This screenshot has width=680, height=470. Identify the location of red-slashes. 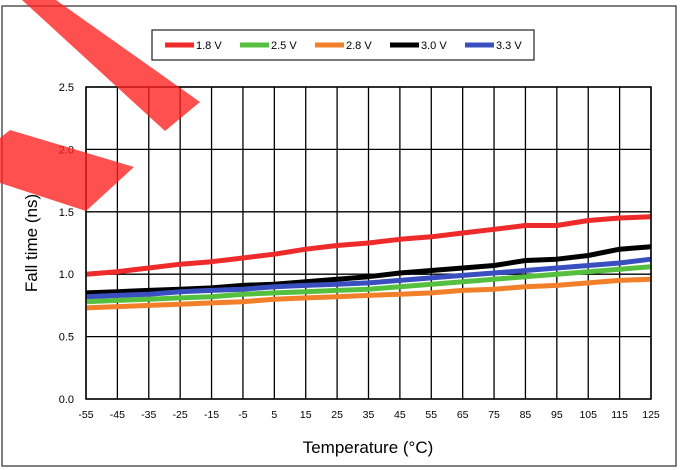
(100, 105).